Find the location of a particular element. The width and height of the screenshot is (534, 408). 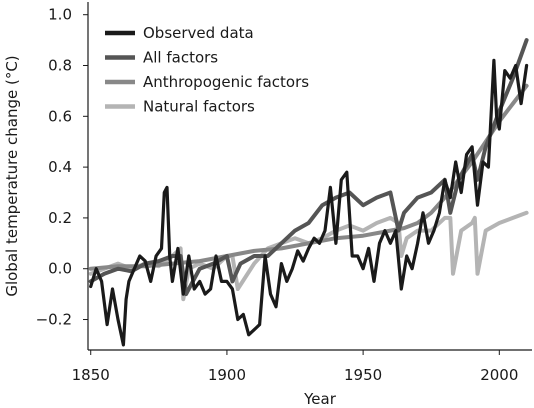

y-tick-label: 1.0 is located at coordinates (60, 15).